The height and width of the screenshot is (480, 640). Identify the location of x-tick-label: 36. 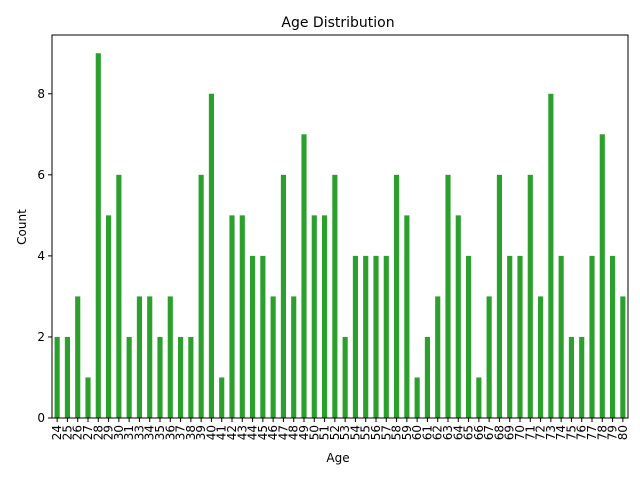
(170, 432).